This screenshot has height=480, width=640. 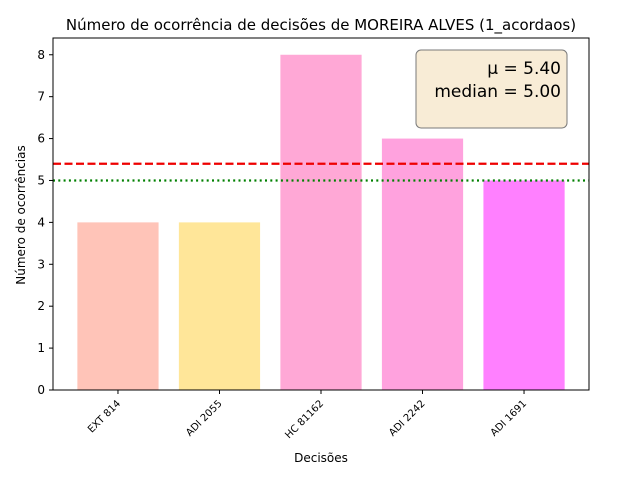 I want to click on stats-median-text: median = 5.00, so click(x=497, y=92).